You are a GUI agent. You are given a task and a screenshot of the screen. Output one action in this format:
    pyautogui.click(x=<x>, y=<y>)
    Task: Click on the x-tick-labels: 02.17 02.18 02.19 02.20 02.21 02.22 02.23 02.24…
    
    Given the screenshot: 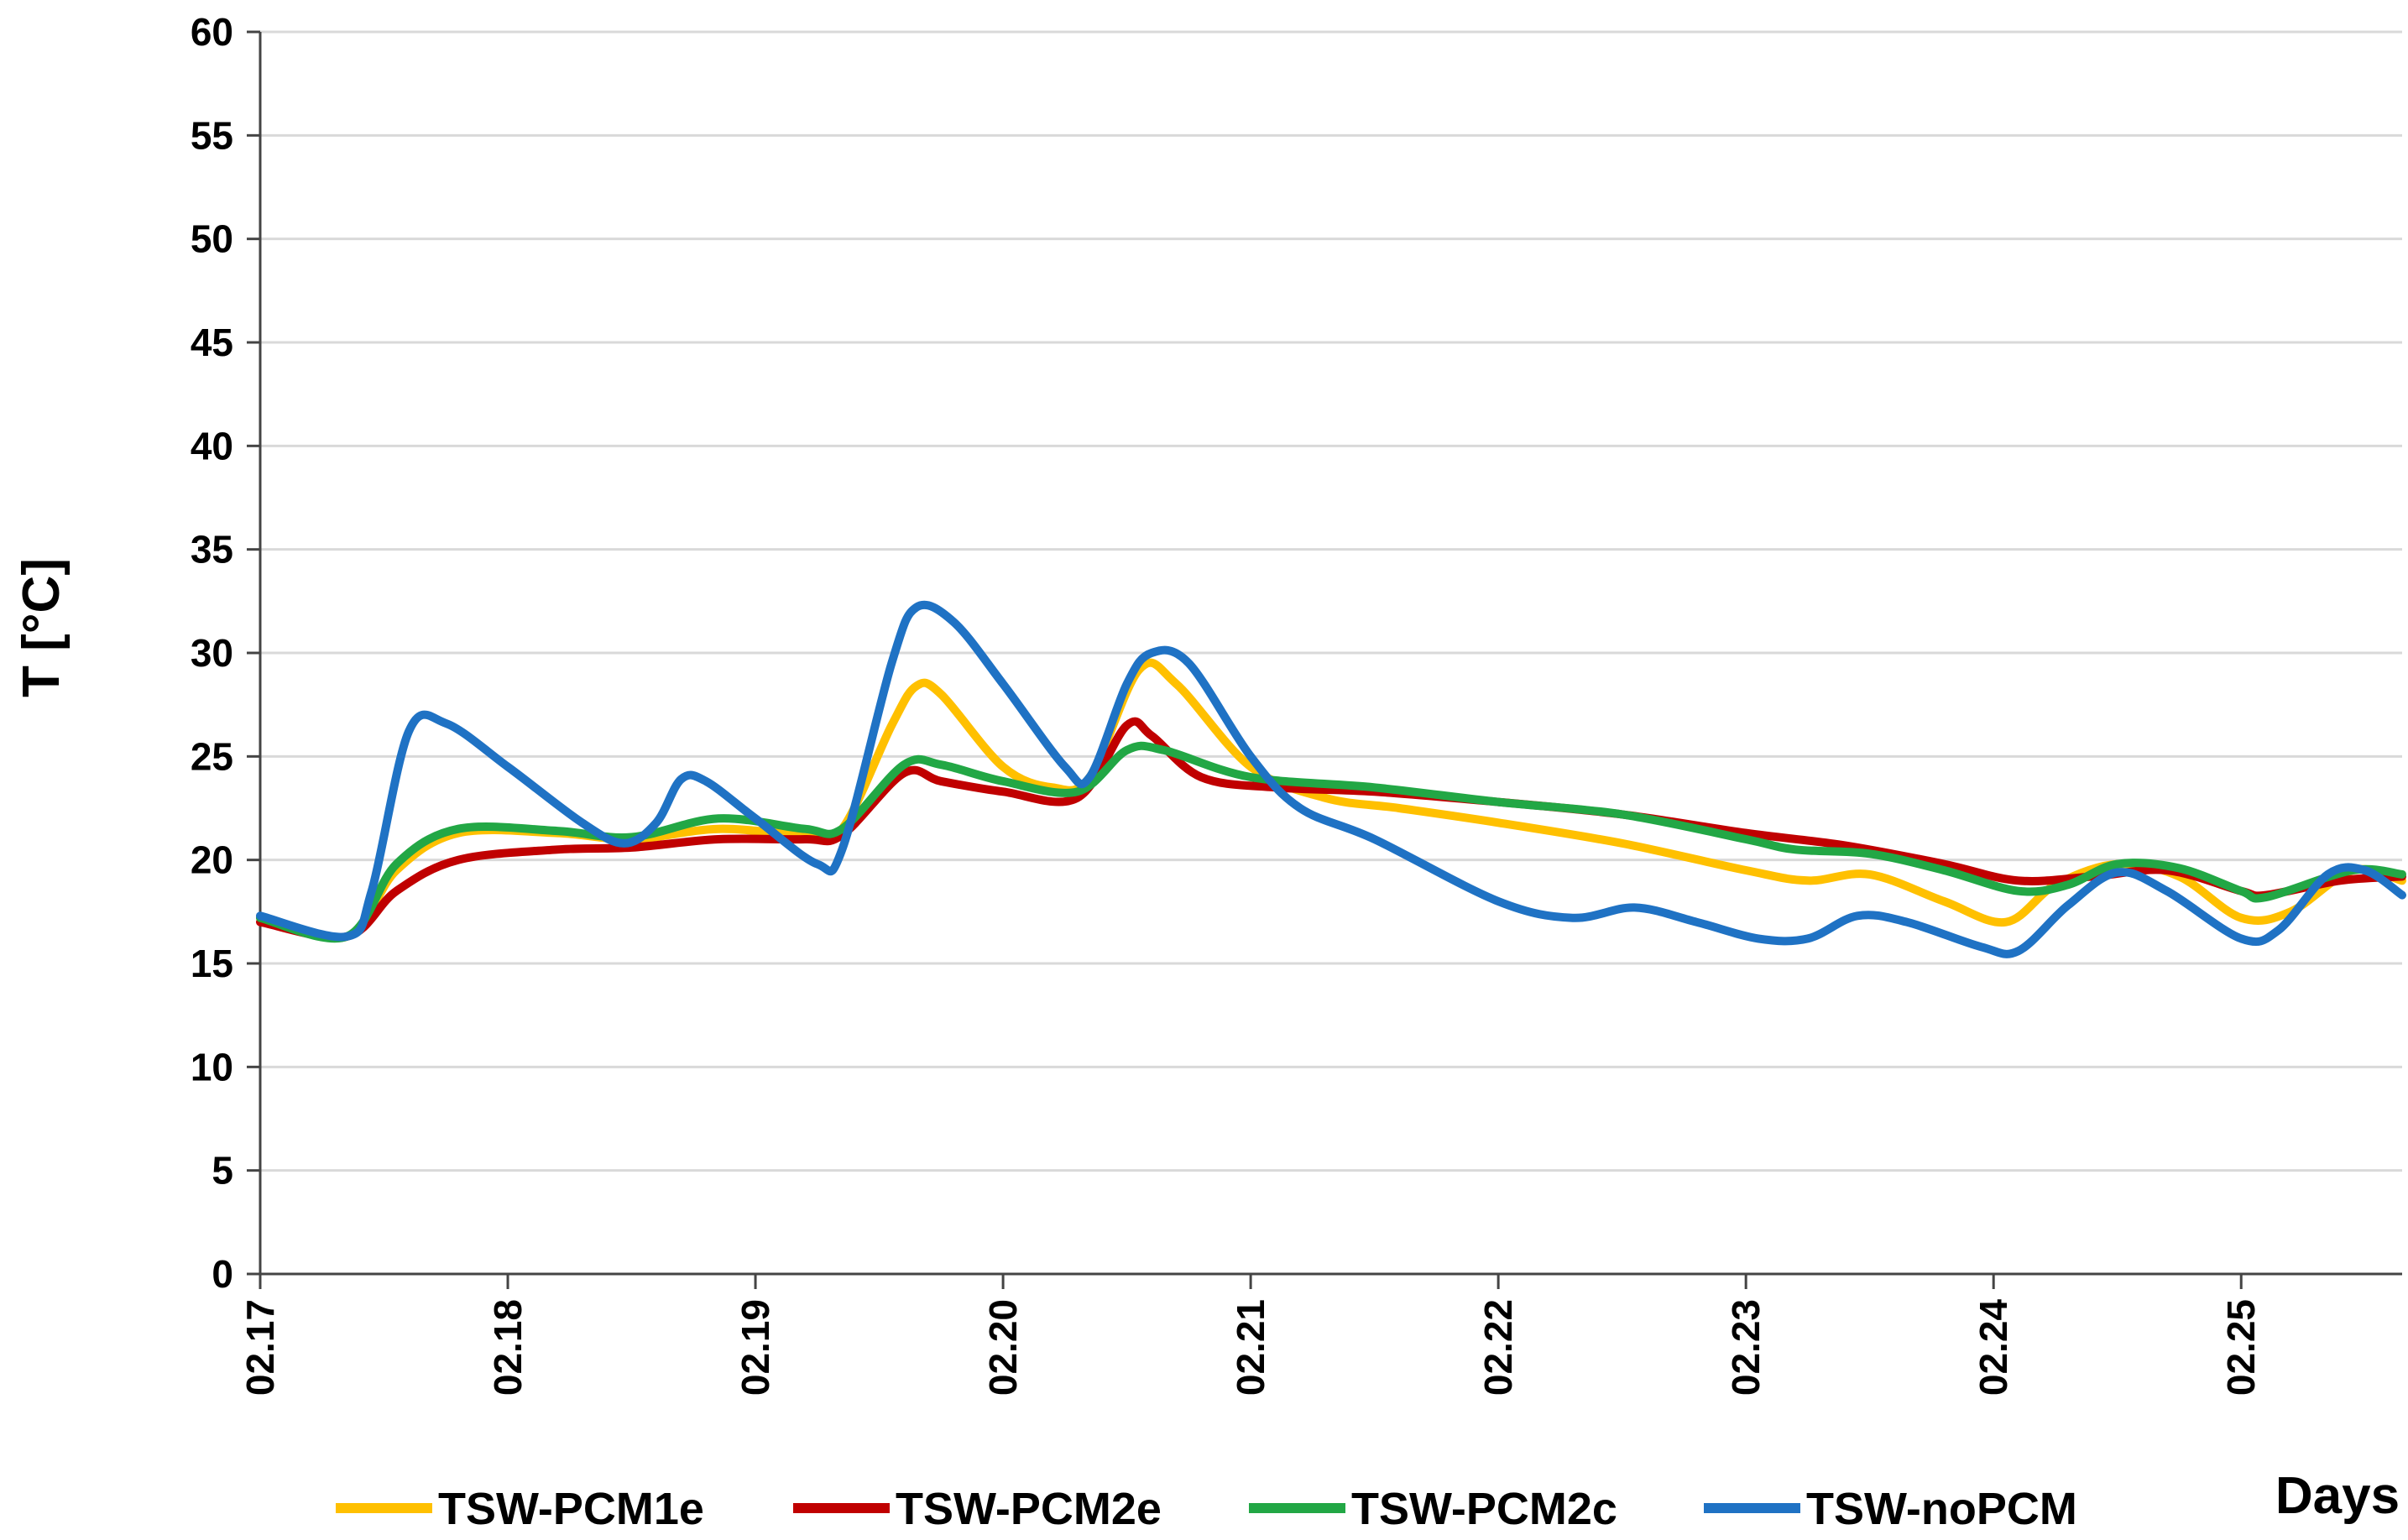 What is the action you would take?
    pyautogui.click(x=1250, y=1347)
    